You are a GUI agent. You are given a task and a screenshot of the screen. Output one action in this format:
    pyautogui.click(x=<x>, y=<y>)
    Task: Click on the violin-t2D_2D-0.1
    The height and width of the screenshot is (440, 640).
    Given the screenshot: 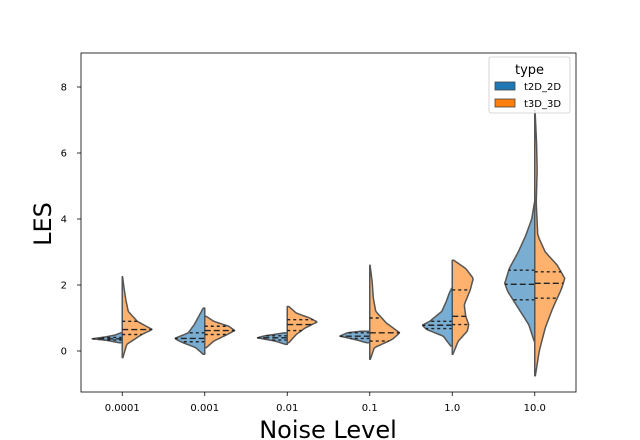 What is the action you would take?
    pyautogui.click(x=355, y=337)
    